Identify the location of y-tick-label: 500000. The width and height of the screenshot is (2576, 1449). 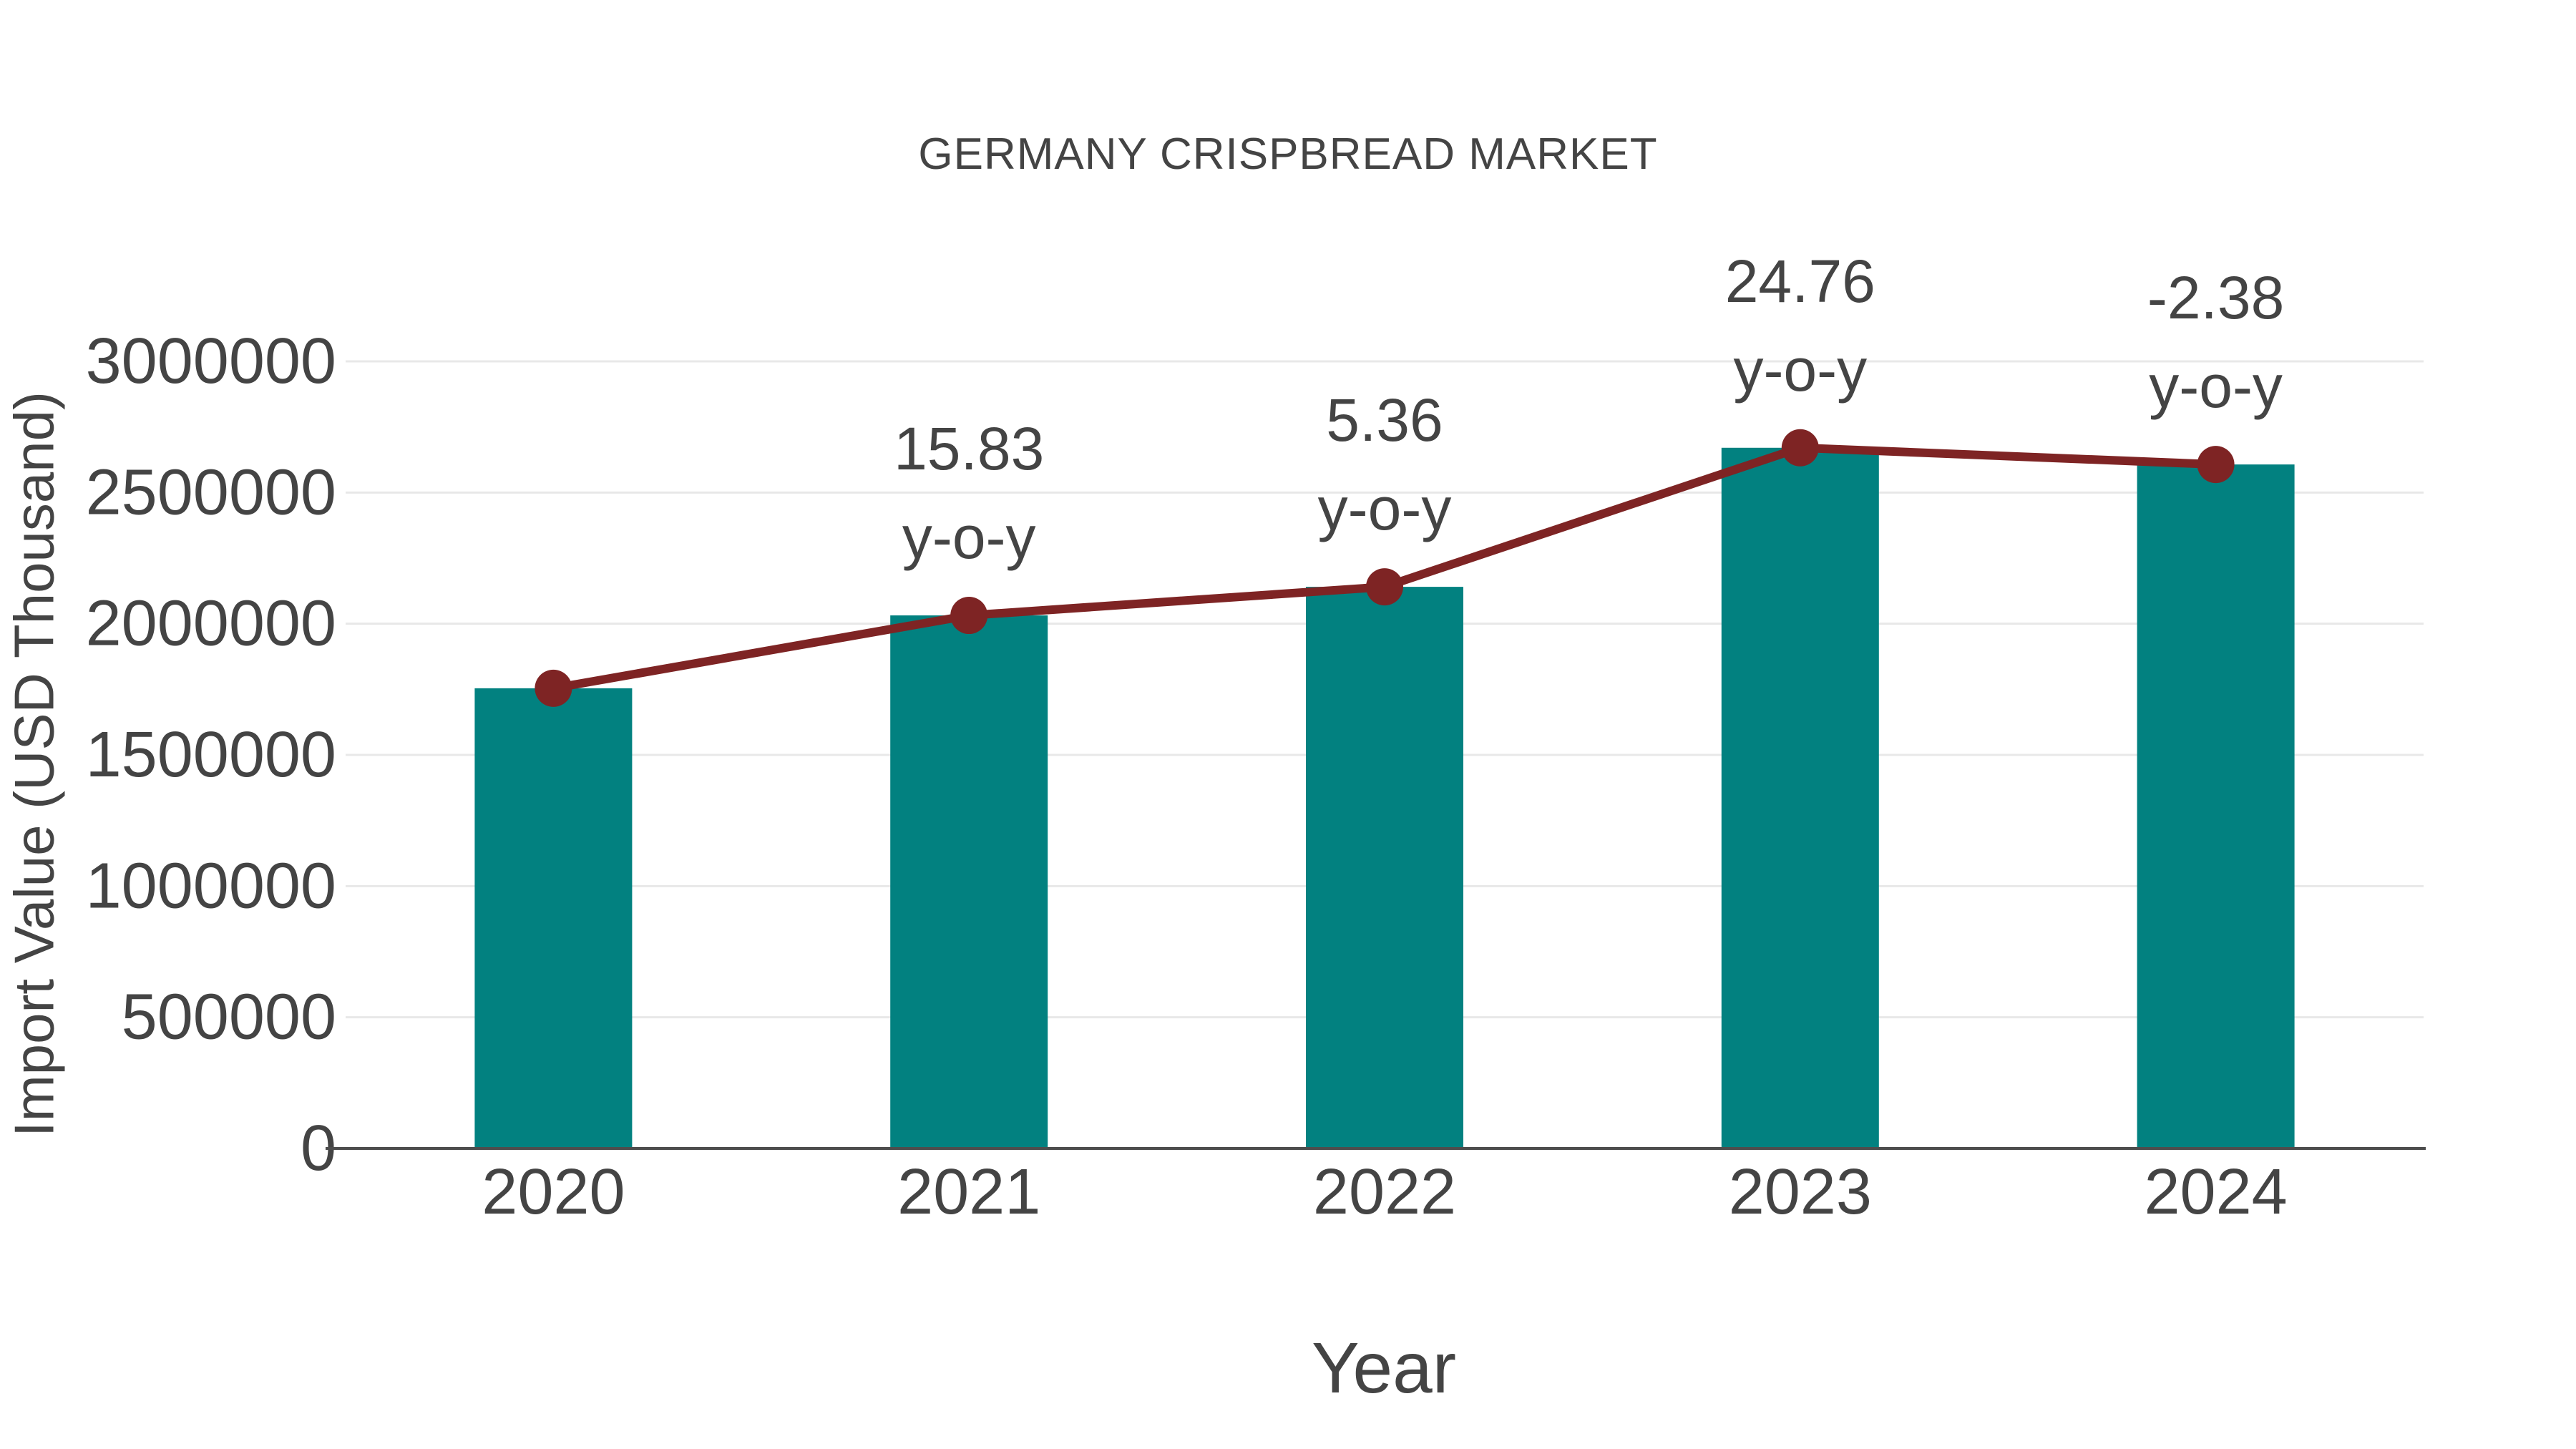
(229, 1017).